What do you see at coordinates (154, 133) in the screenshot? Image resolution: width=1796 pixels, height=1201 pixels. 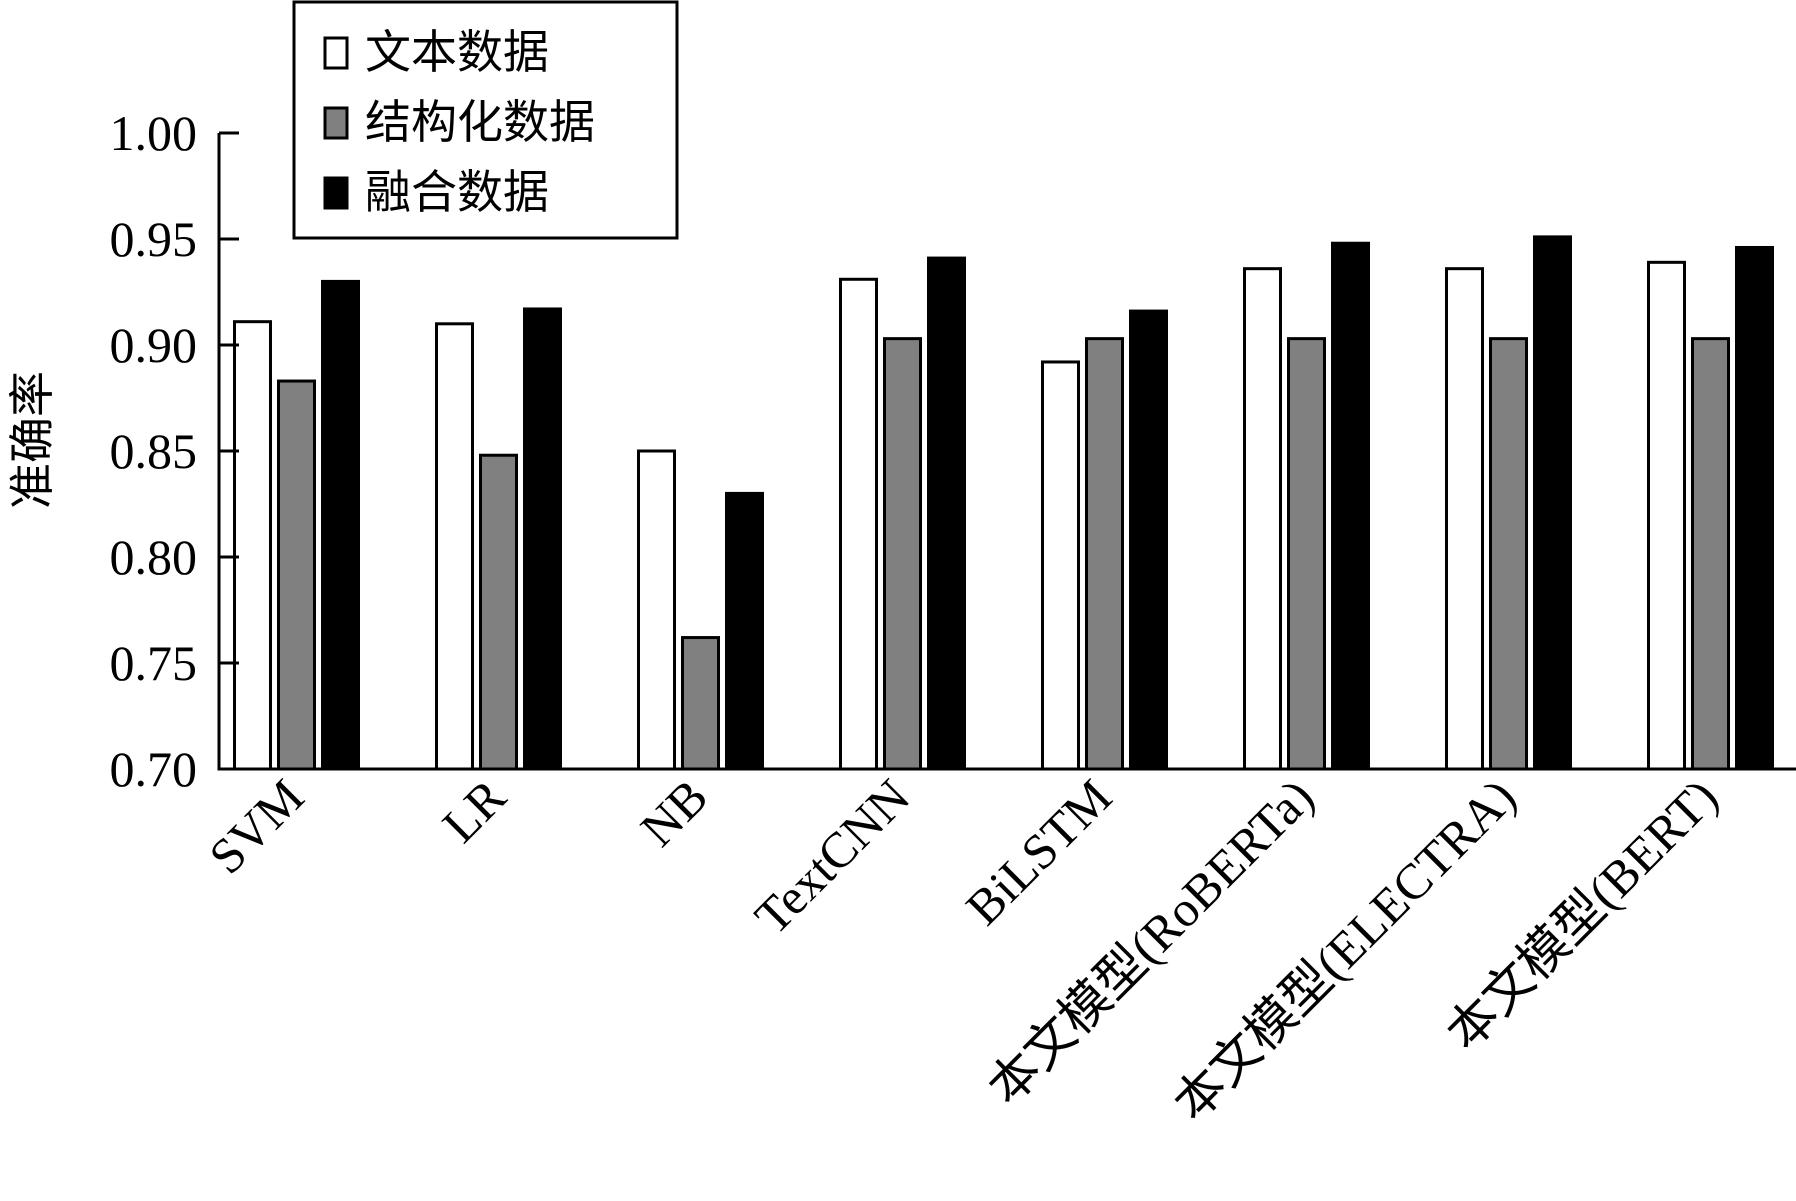 I see `y-tick-label: 1.00` at bounding box center [154, 133].